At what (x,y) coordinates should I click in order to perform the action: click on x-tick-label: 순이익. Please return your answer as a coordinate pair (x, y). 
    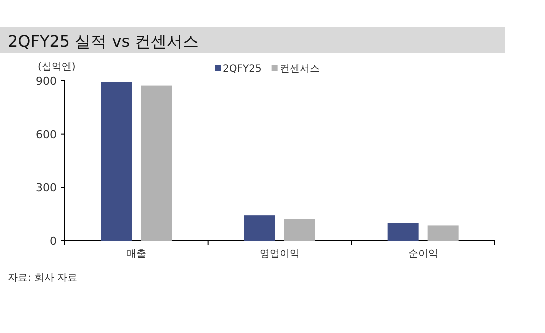
    Looking at the image, I should click on (423, 254).